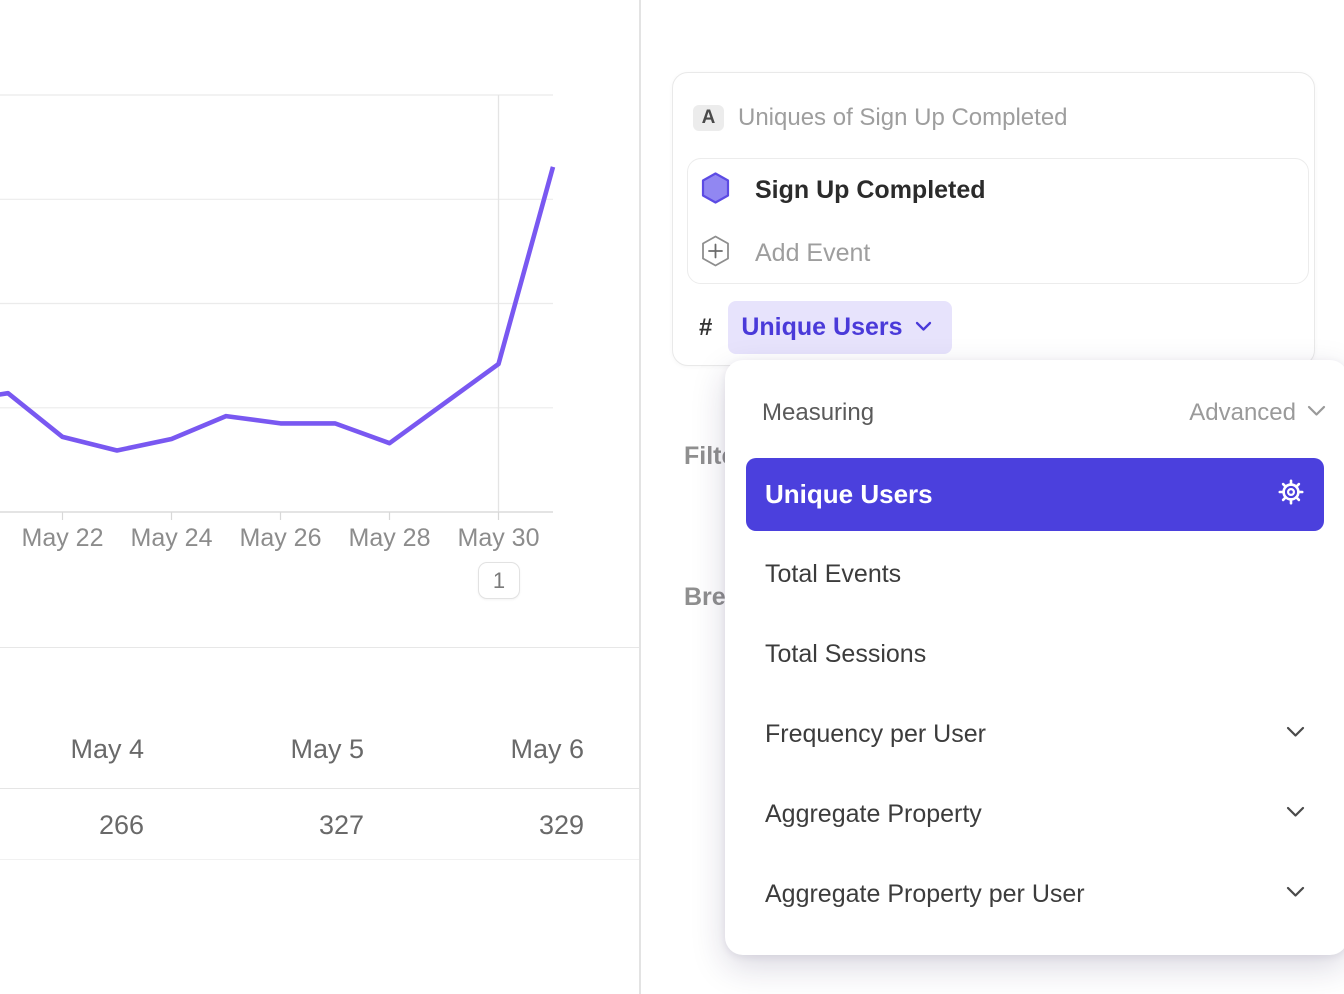 The image size is (1344, 994). Describe the element at coordinates (1242, 412) in the screenshot. I see `advanced-label: Advanced` at that location.